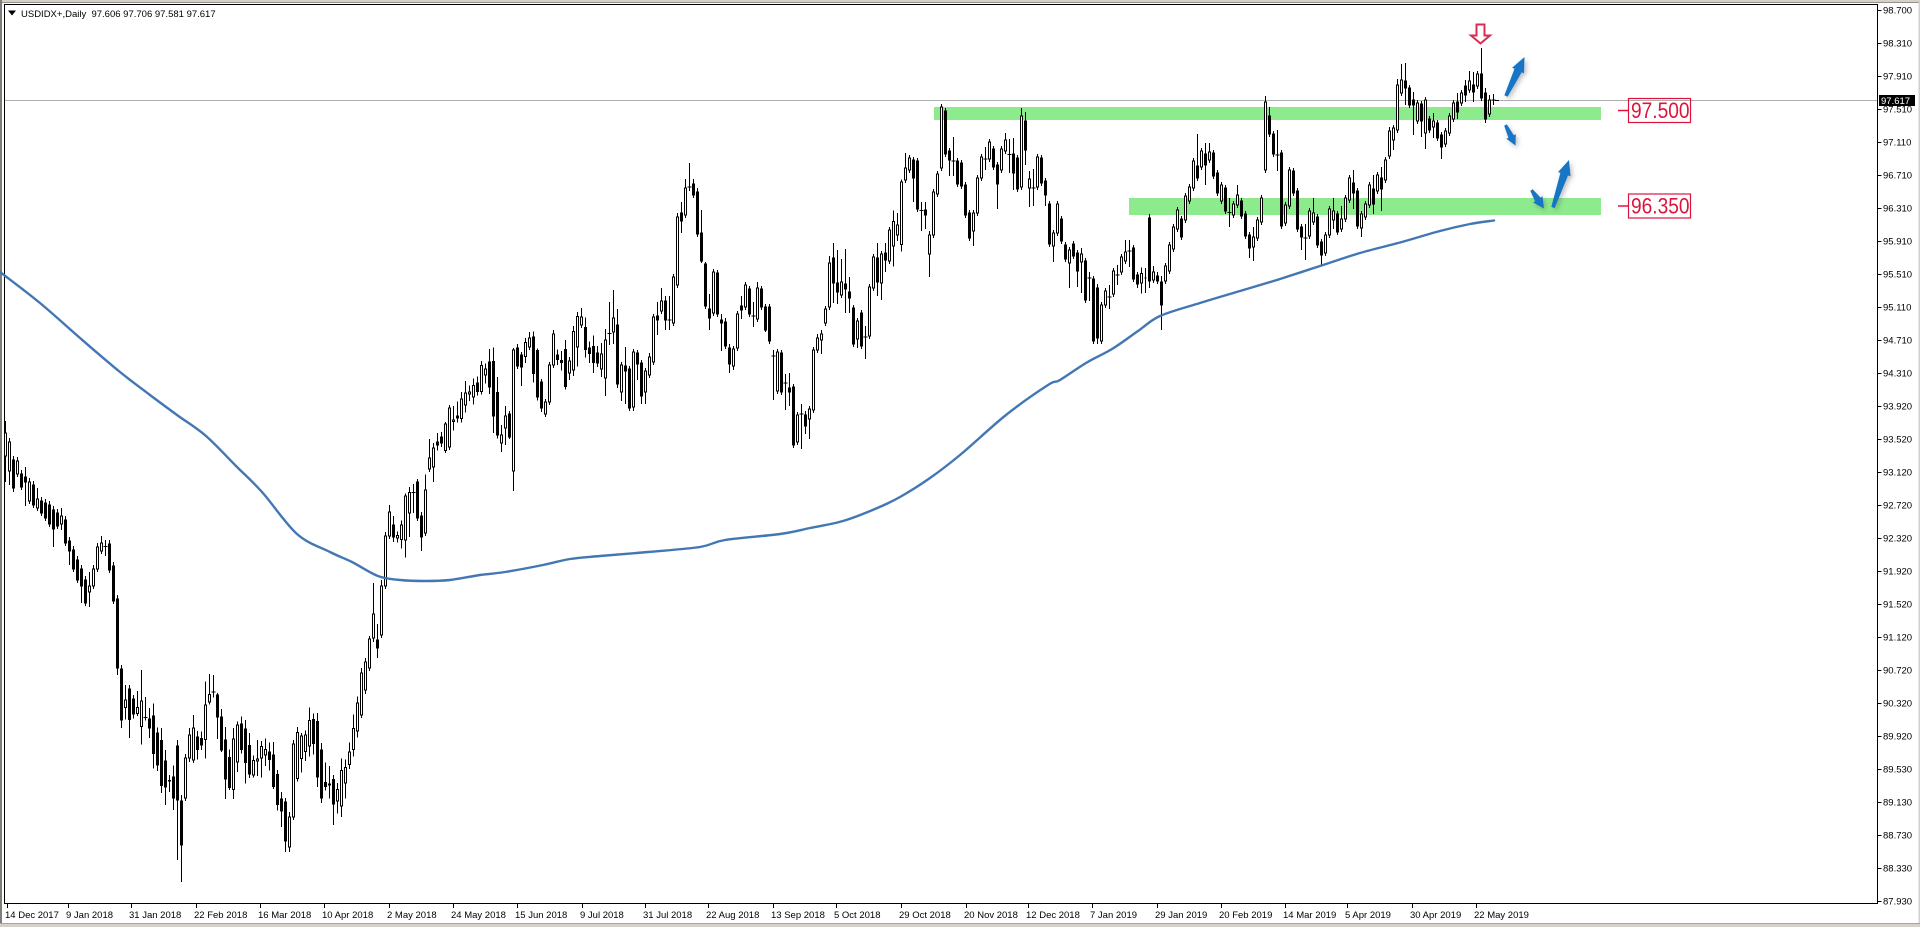  Describe the element at coordinates (284, 915) in the screenshot. I see `svg-text: 16 Mar 2018` at that location.